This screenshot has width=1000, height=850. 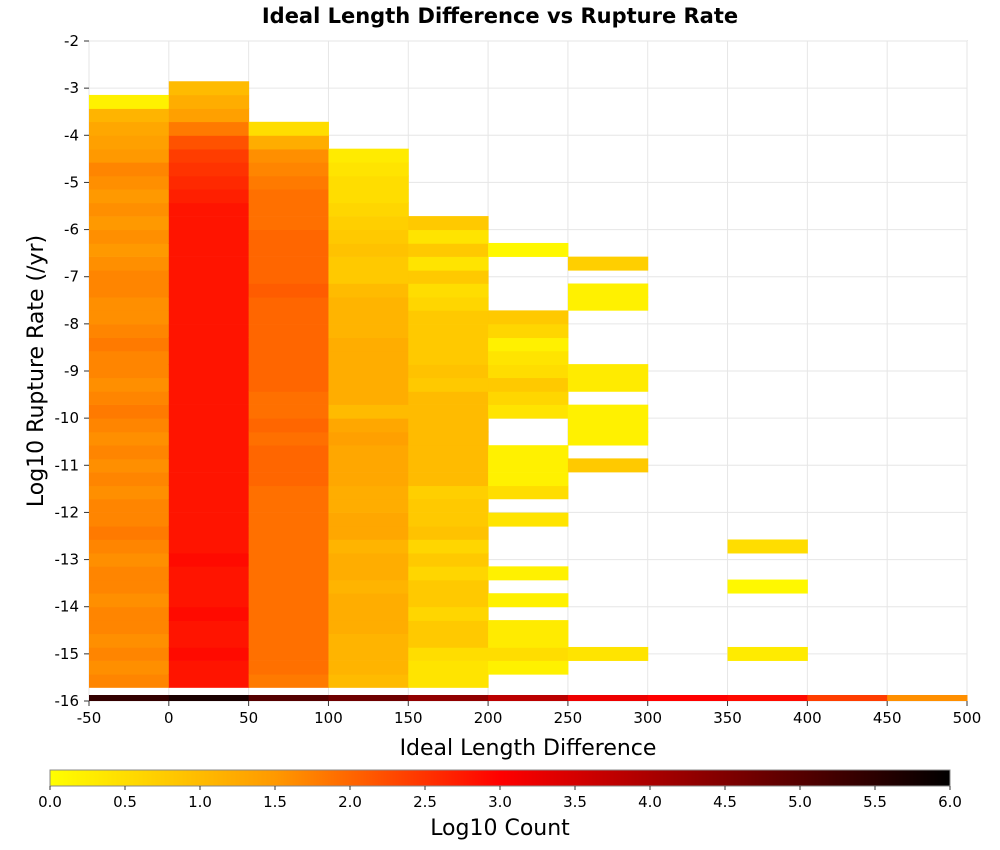 I want to click on x-tick-label: 100, so click(x=328, y=718).